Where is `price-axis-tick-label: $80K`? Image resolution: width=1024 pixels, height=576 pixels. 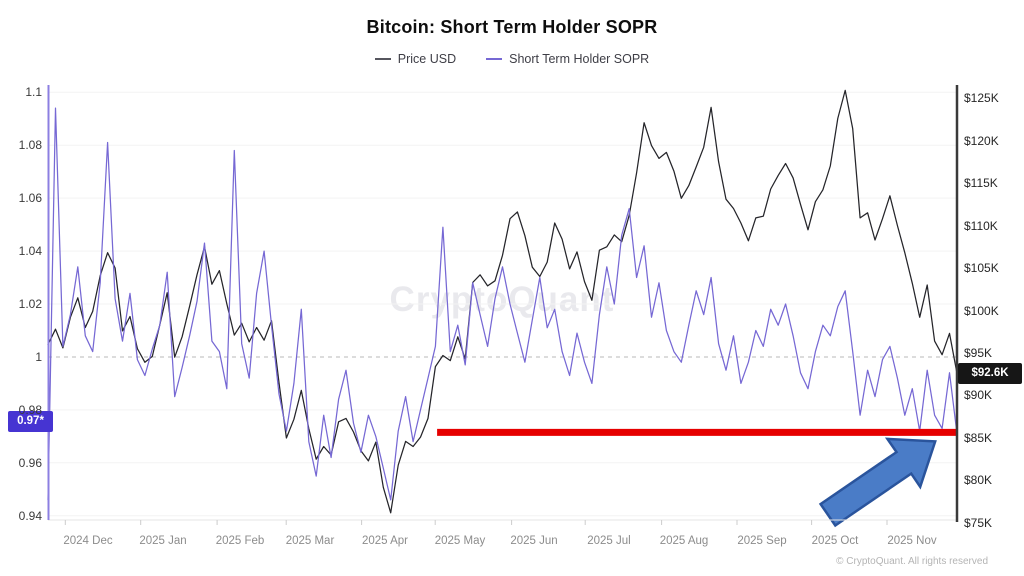 price-axis-tick-label: $80K is located at coordinates (978, 480).